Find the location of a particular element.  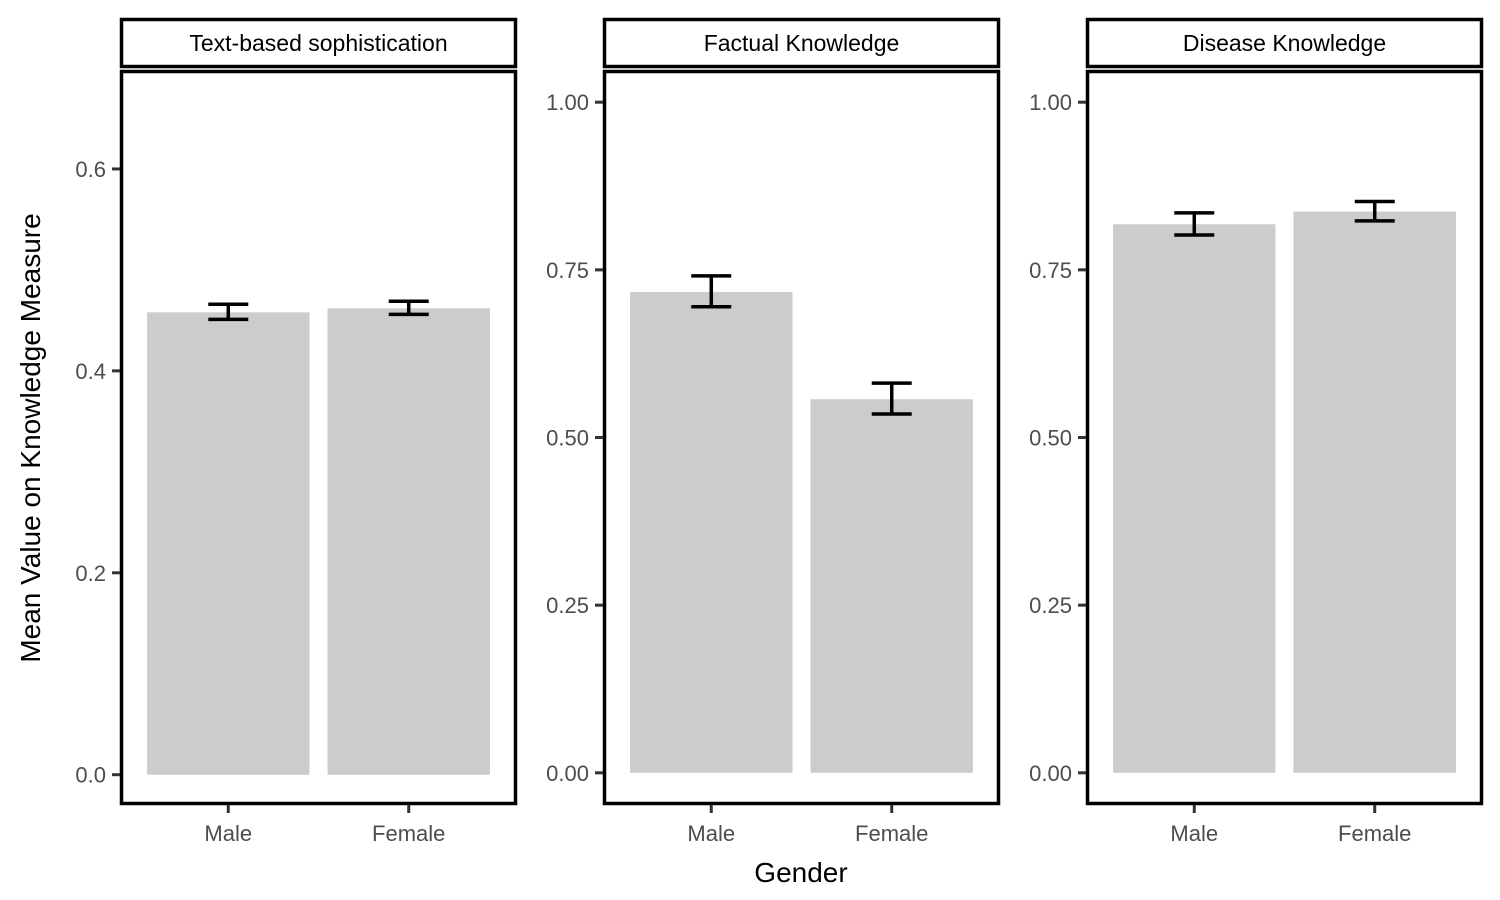

facet-title: Disease Knowledge is located at coordinates (1284, 43).